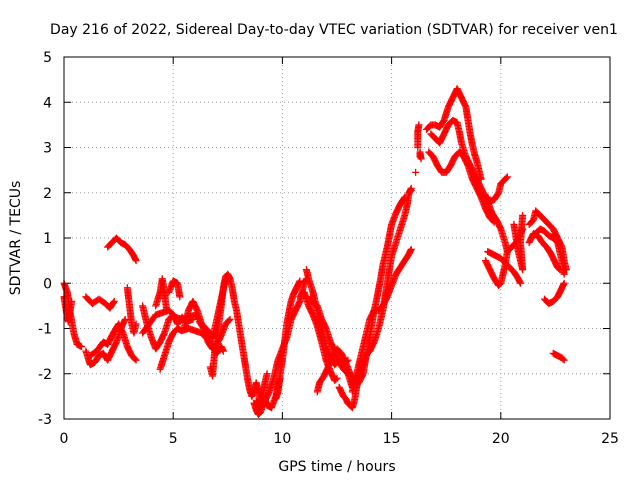  Describe the element at coordinates (501, 439) in the screenshot. I see `x-tick-label: 20` at that location.